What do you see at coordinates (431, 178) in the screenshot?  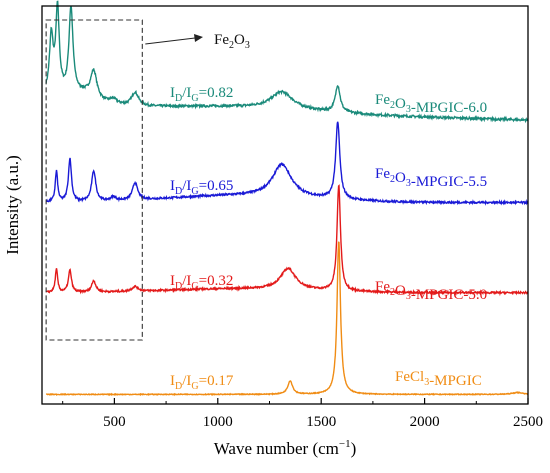 I see `series-label-1: Fe2O3-MPGIC-5.5` at bounding box center [431, 178].